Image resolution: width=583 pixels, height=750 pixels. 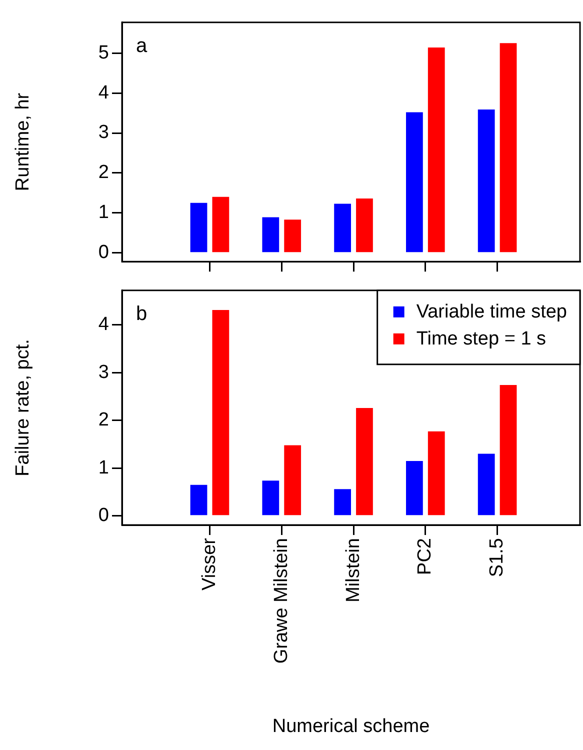 What do you see at coordinates (103, 53) in the screenshot?
I see `y-tick-label: 5` at bounding box center [103, 53].